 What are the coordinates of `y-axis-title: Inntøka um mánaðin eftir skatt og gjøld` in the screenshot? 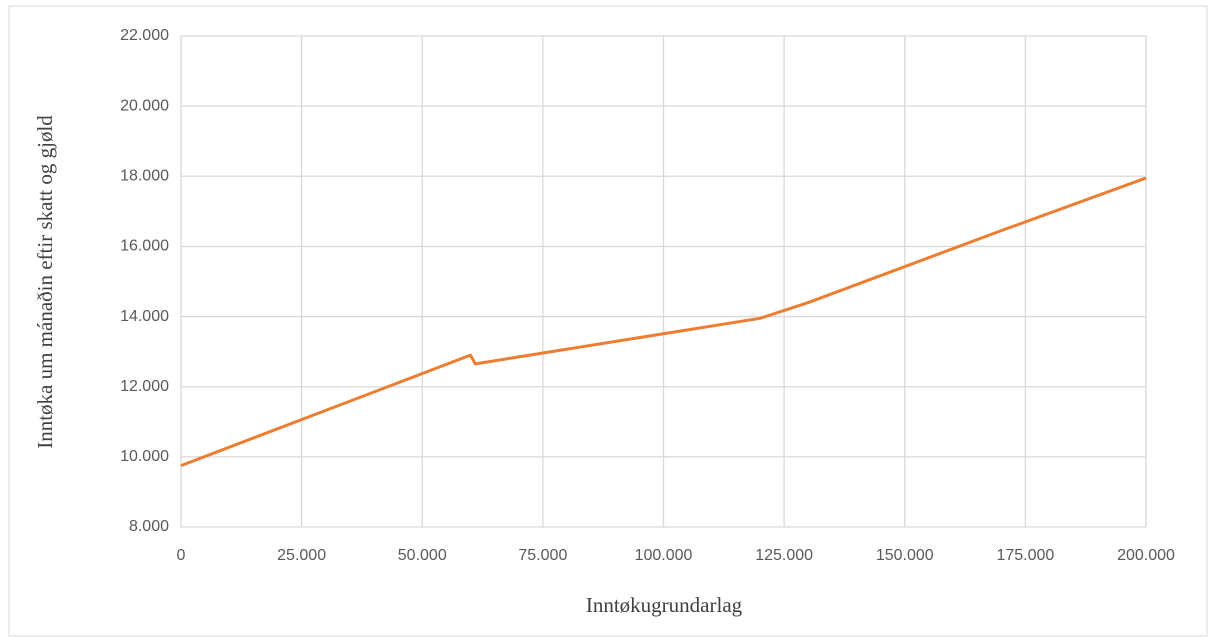 It's located at (45, 282).